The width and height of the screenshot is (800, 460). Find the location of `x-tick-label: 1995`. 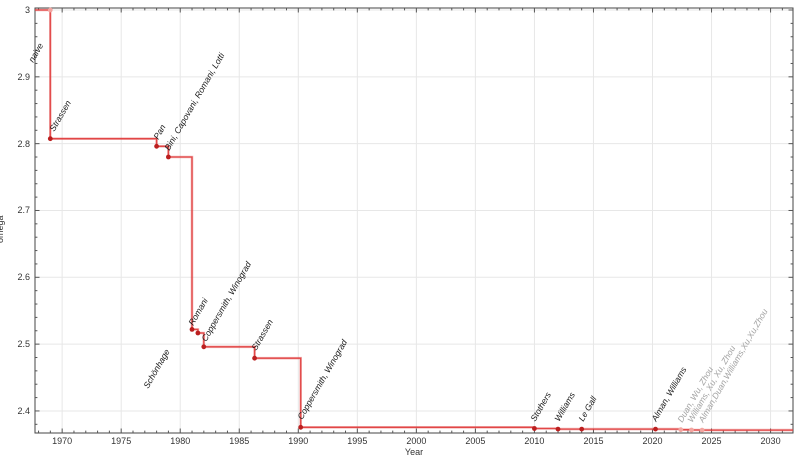

x-tick-label: 1995 is located at coordinates (357, 441).